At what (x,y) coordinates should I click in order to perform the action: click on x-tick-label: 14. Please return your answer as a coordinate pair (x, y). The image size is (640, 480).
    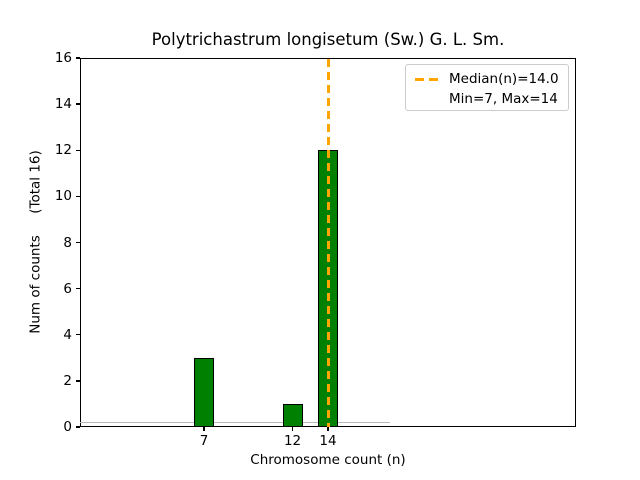
    Looking at the image, I should click on (328, 441).